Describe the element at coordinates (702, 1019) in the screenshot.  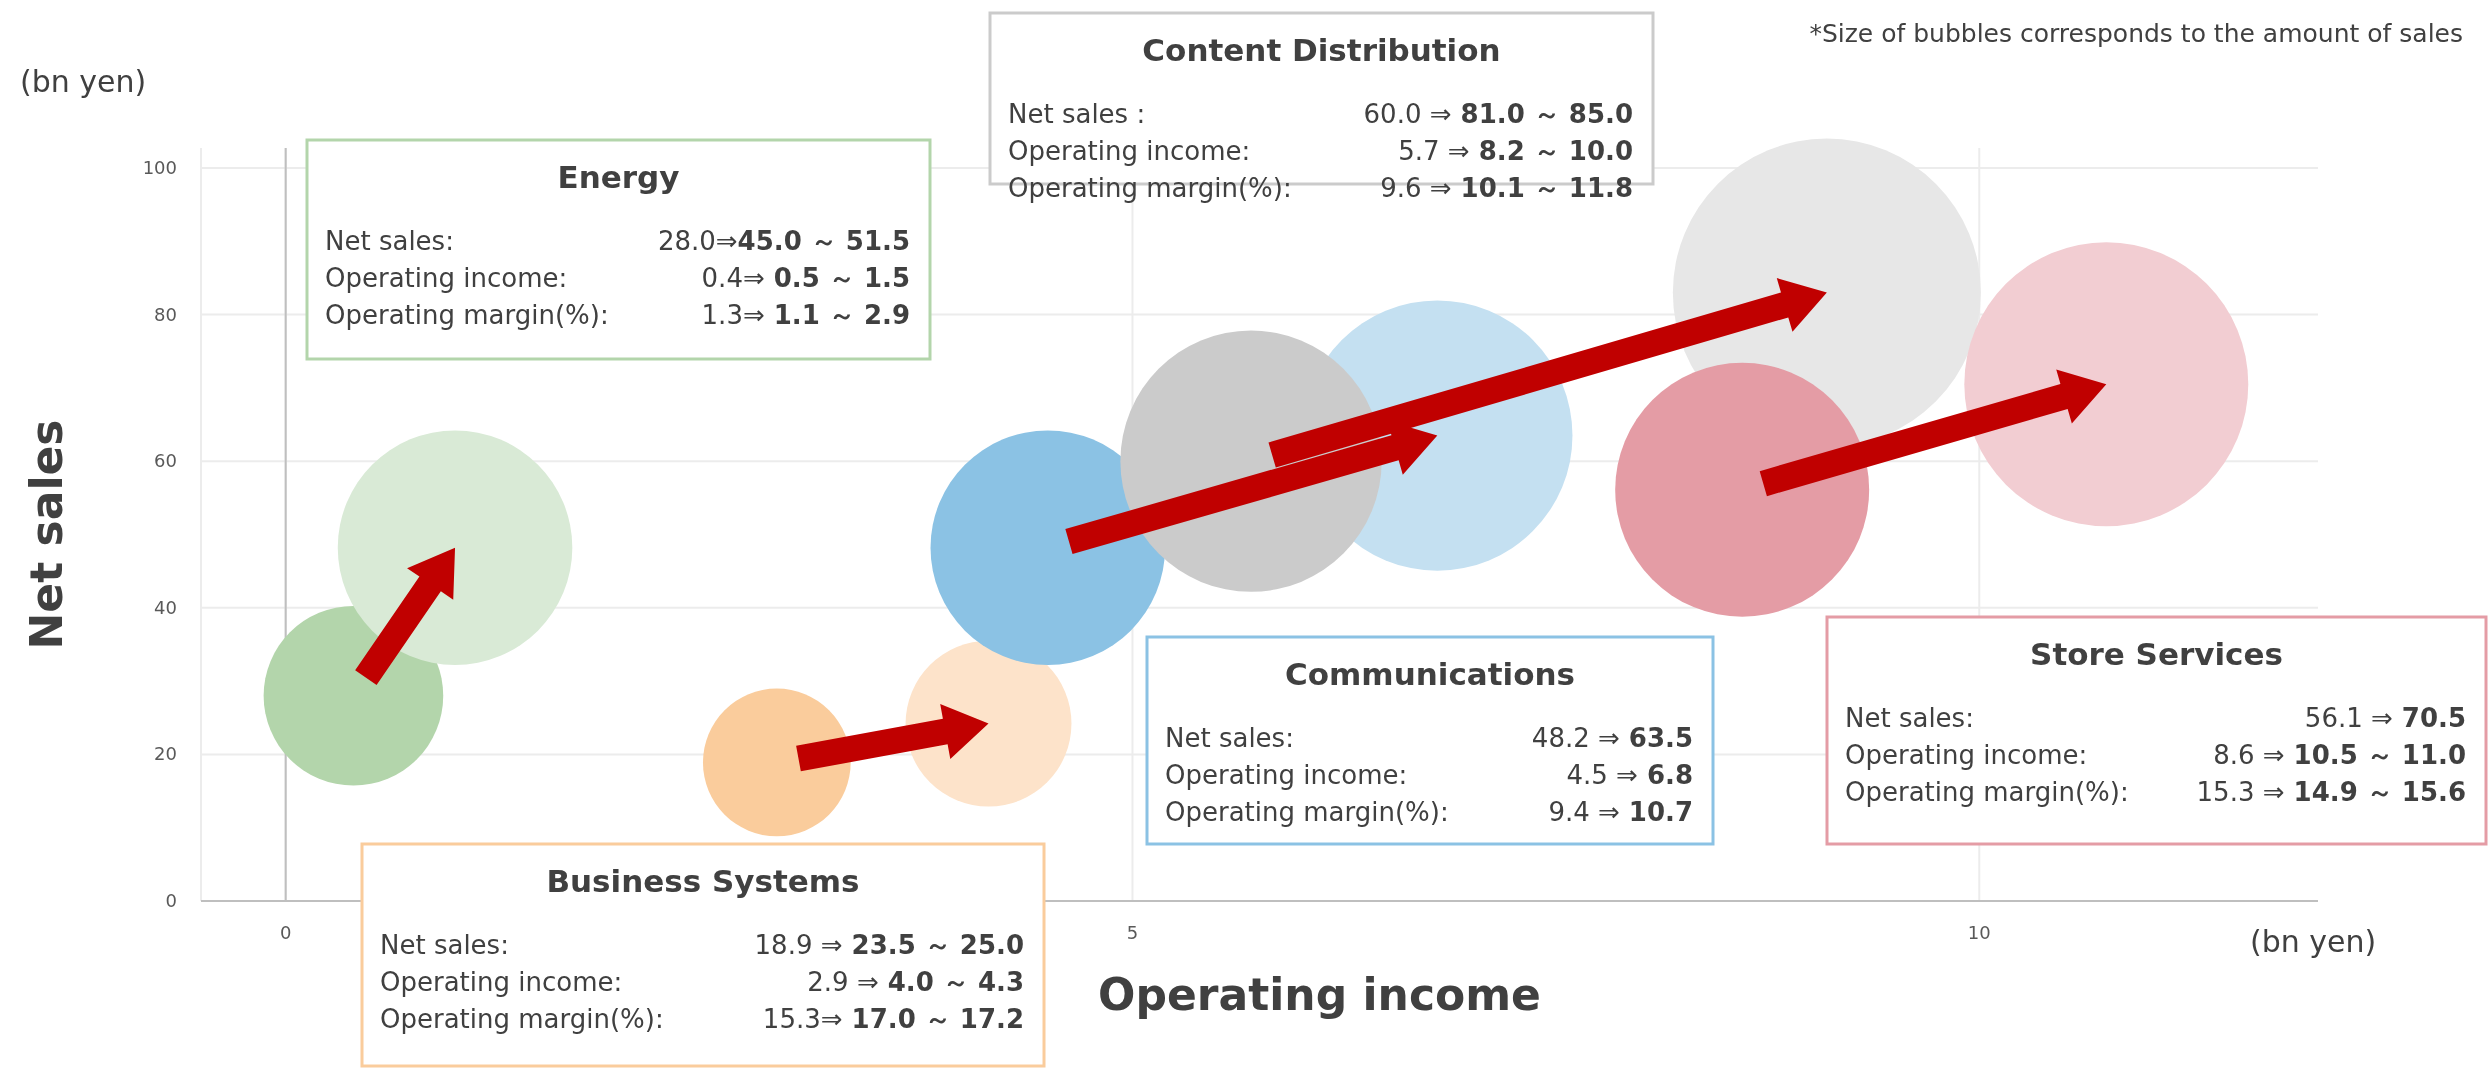
I see `text: Operating margin(%): 15.3⇒ 17.0 ～ 17.2` at that location.